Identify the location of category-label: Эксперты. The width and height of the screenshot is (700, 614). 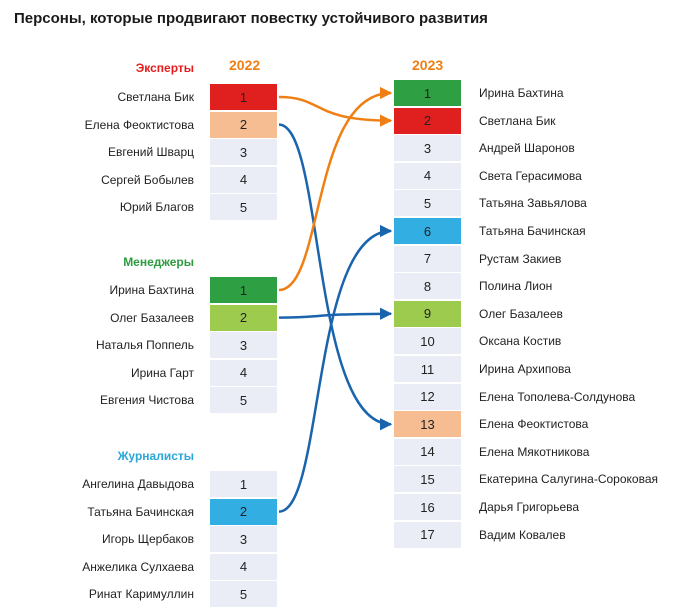
(164, 68).